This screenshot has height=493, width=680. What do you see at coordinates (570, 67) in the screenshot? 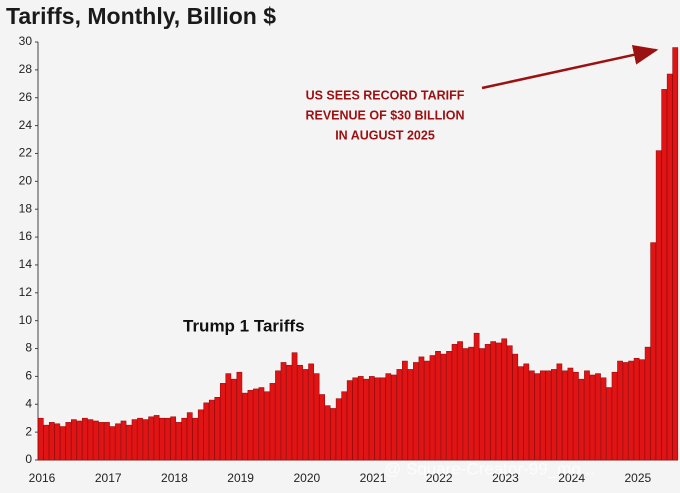
I see `arrow` at bounding box center [570, 67].